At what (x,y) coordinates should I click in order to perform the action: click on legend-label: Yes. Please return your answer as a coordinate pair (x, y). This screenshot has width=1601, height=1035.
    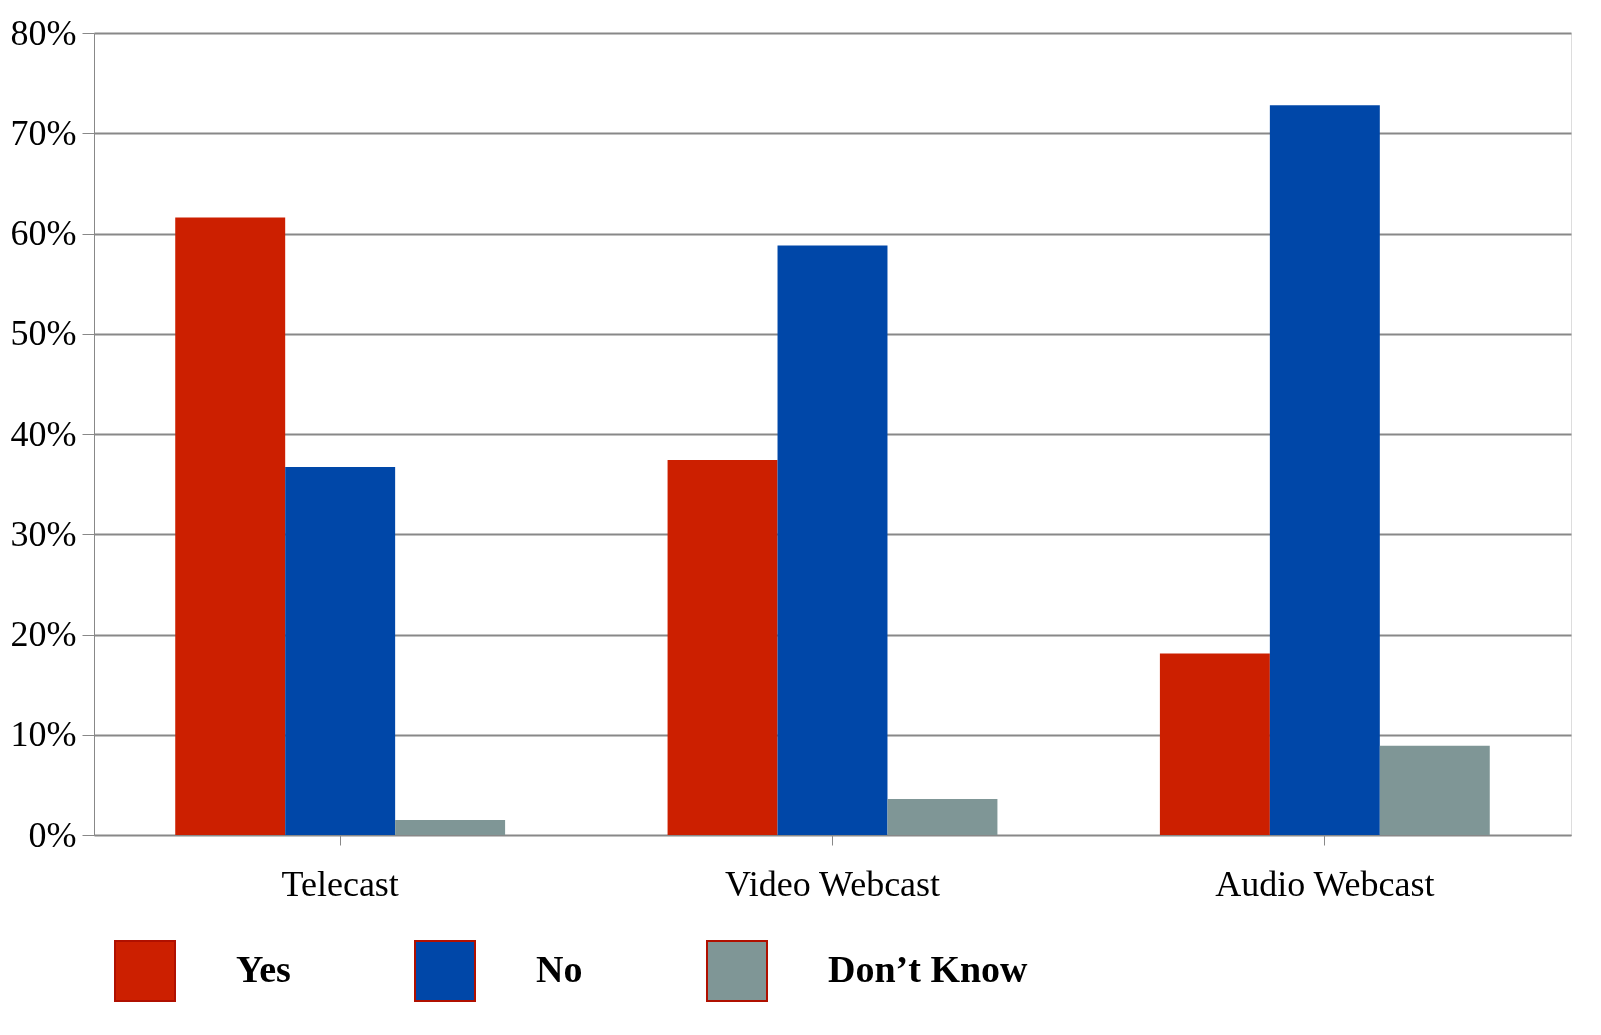
    Looking at the image, I should click on (263, 969).